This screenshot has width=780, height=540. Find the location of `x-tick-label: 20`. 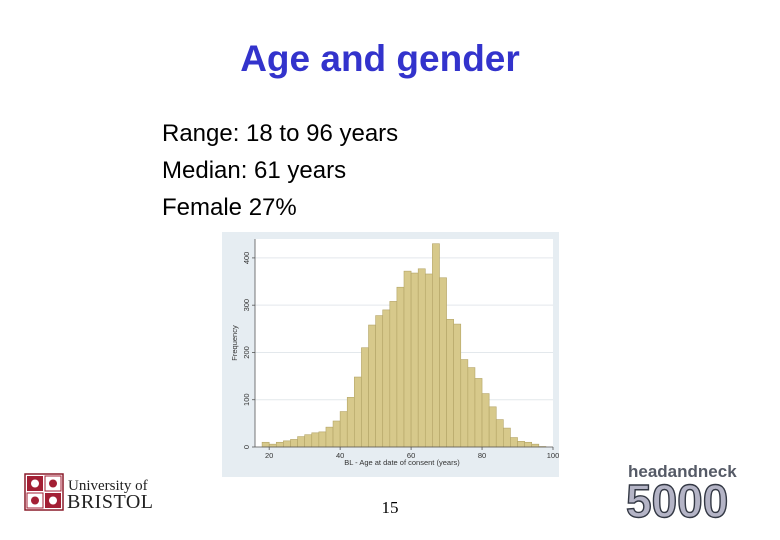

x-tick-label: 20 is located at coordinates (269, 455).